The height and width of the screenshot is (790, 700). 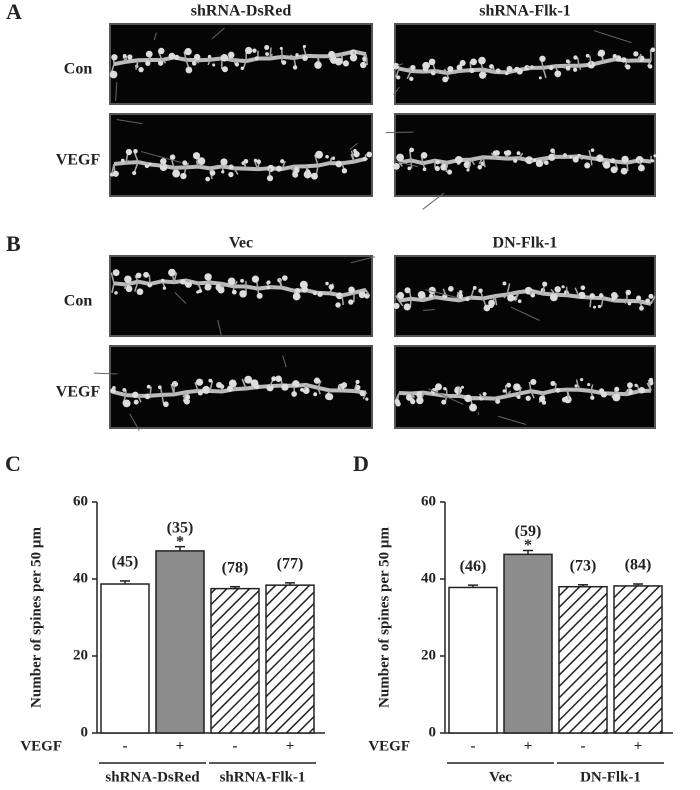 What do you see at coordinates (240, 58) in the screenshot?
I see `dendrite` at bounding box center [240, 58].